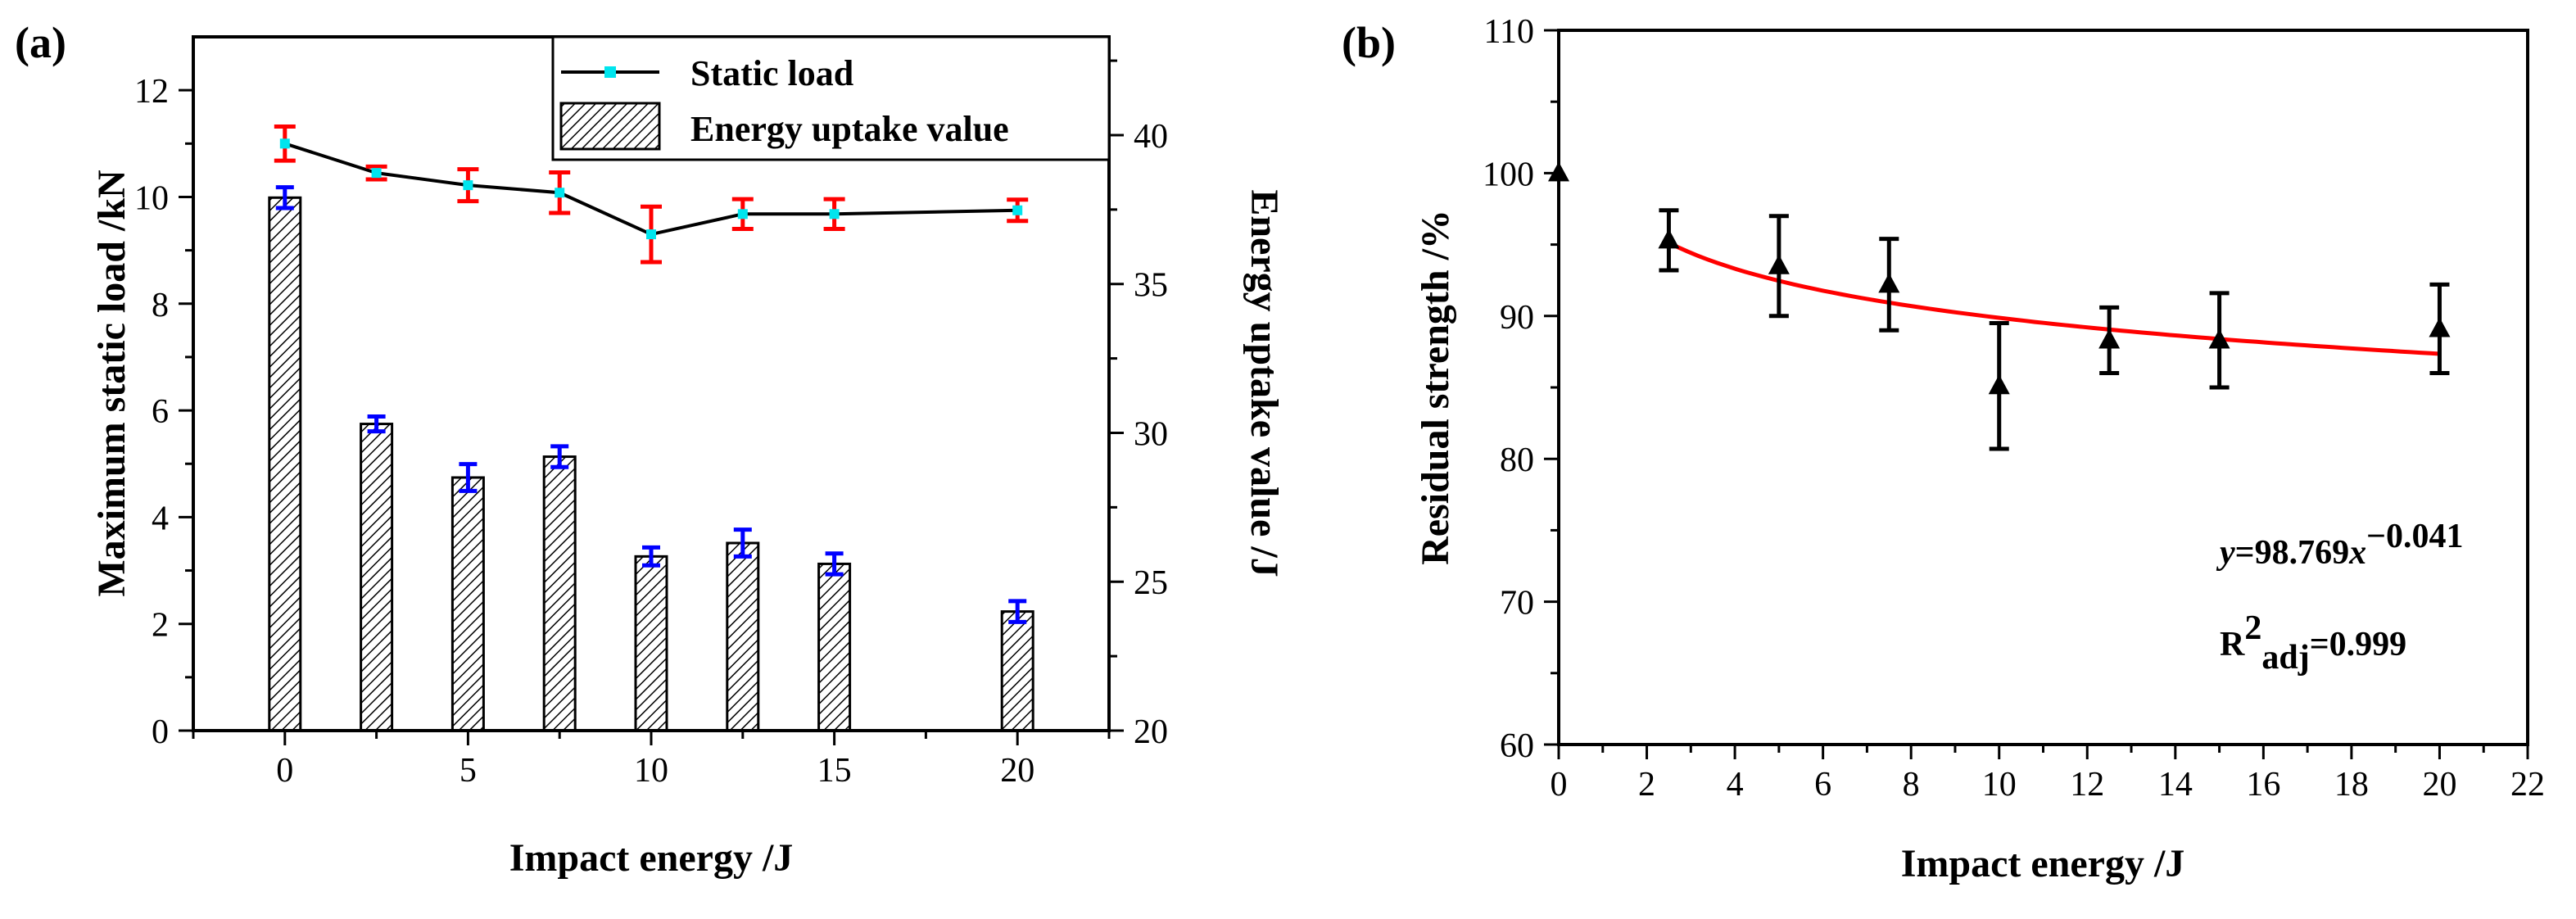  Describe the element at coordinates (1822, 785) in the screenshot. I see `x-tick-label: 6` at that location.